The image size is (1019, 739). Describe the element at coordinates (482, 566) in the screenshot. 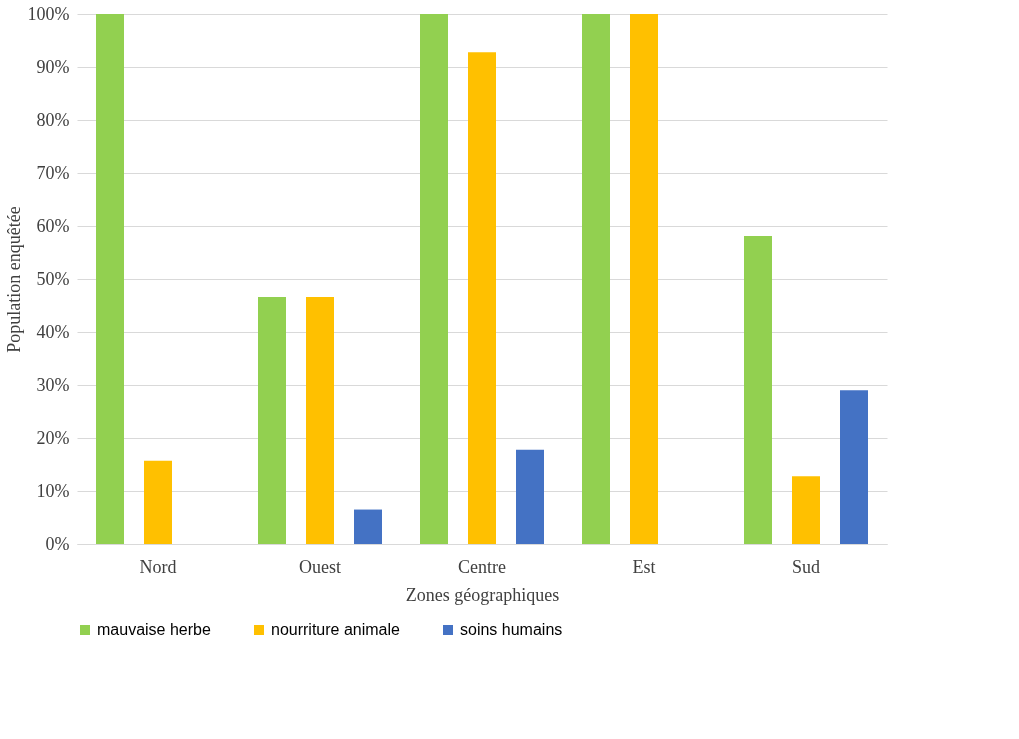

I see `x-tick-label: Centre` at that location.